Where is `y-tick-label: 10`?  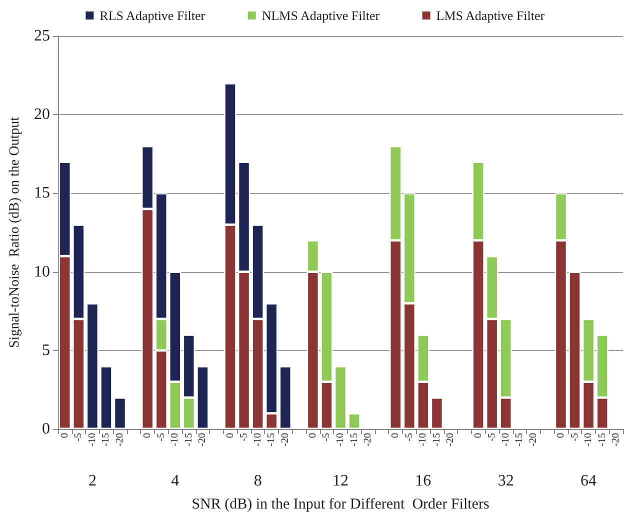
y-tick-label: 10 is located at coordinates (42, 271).